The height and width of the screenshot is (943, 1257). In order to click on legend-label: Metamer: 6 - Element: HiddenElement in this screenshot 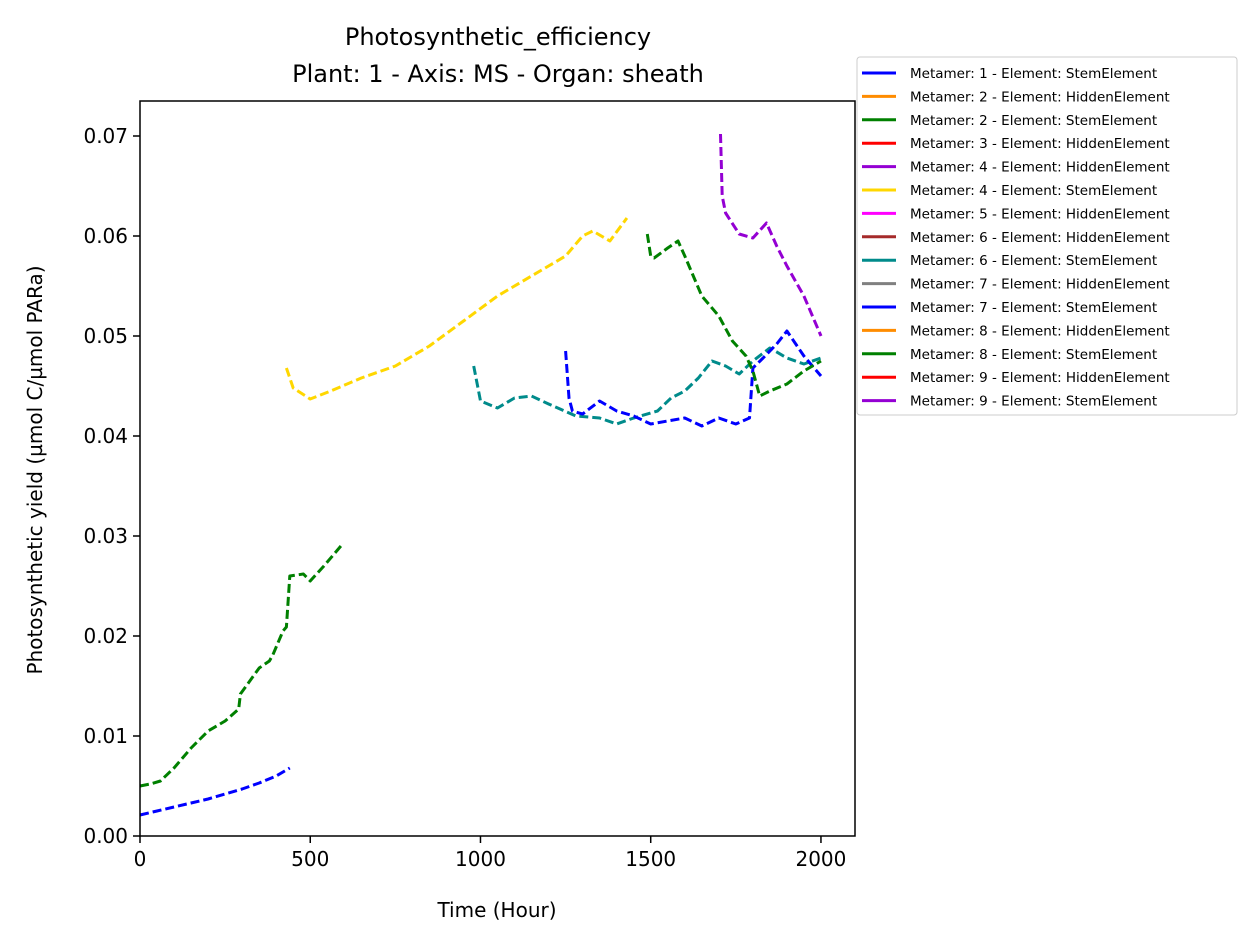, I will do `click(1040, 238)`.